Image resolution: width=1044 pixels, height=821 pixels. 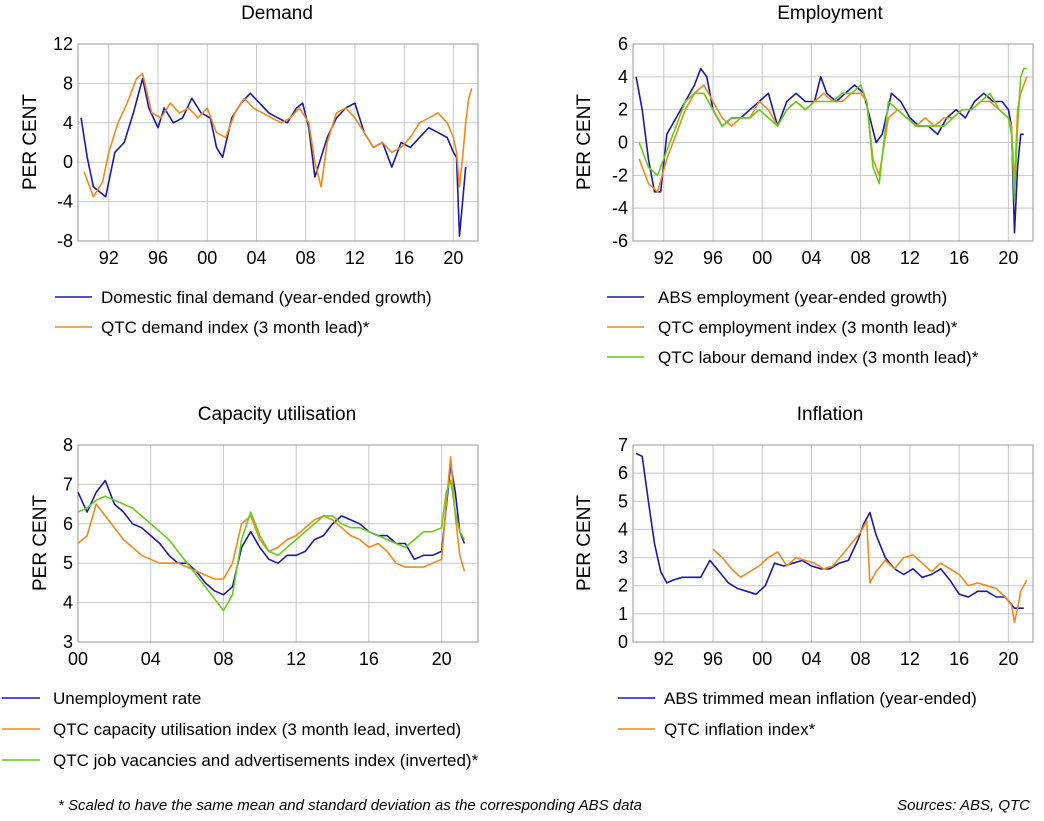 I want to click on chart-title: Demand, so click(x=277, y=13).